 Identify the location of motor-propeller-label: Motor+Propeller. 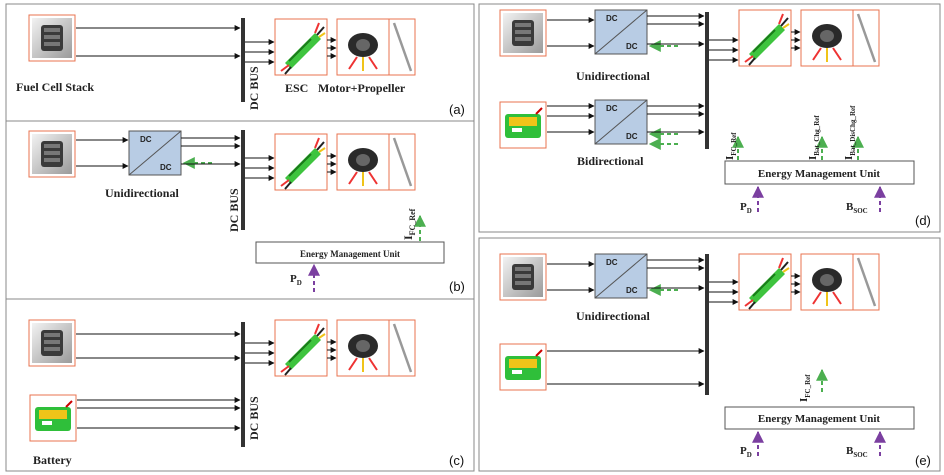
(362, 88).